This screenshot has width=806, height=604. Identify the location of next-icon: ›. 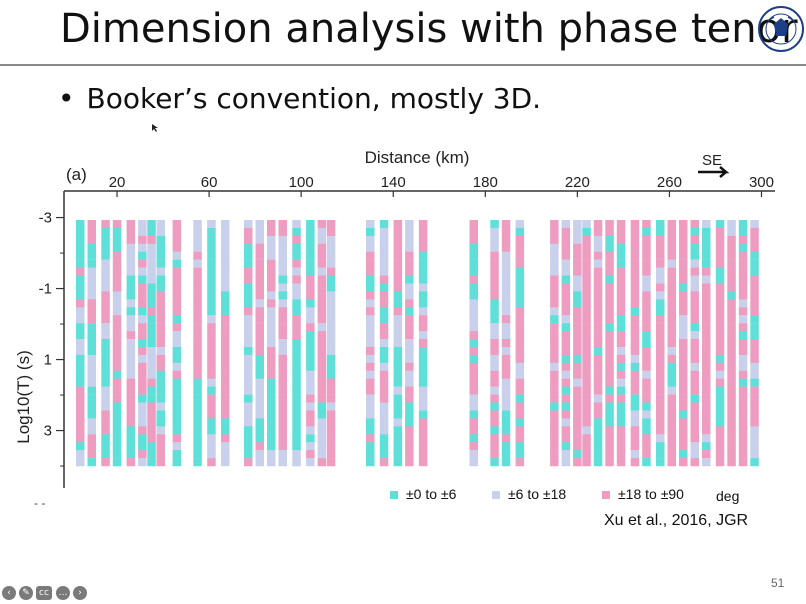
(80, 593).